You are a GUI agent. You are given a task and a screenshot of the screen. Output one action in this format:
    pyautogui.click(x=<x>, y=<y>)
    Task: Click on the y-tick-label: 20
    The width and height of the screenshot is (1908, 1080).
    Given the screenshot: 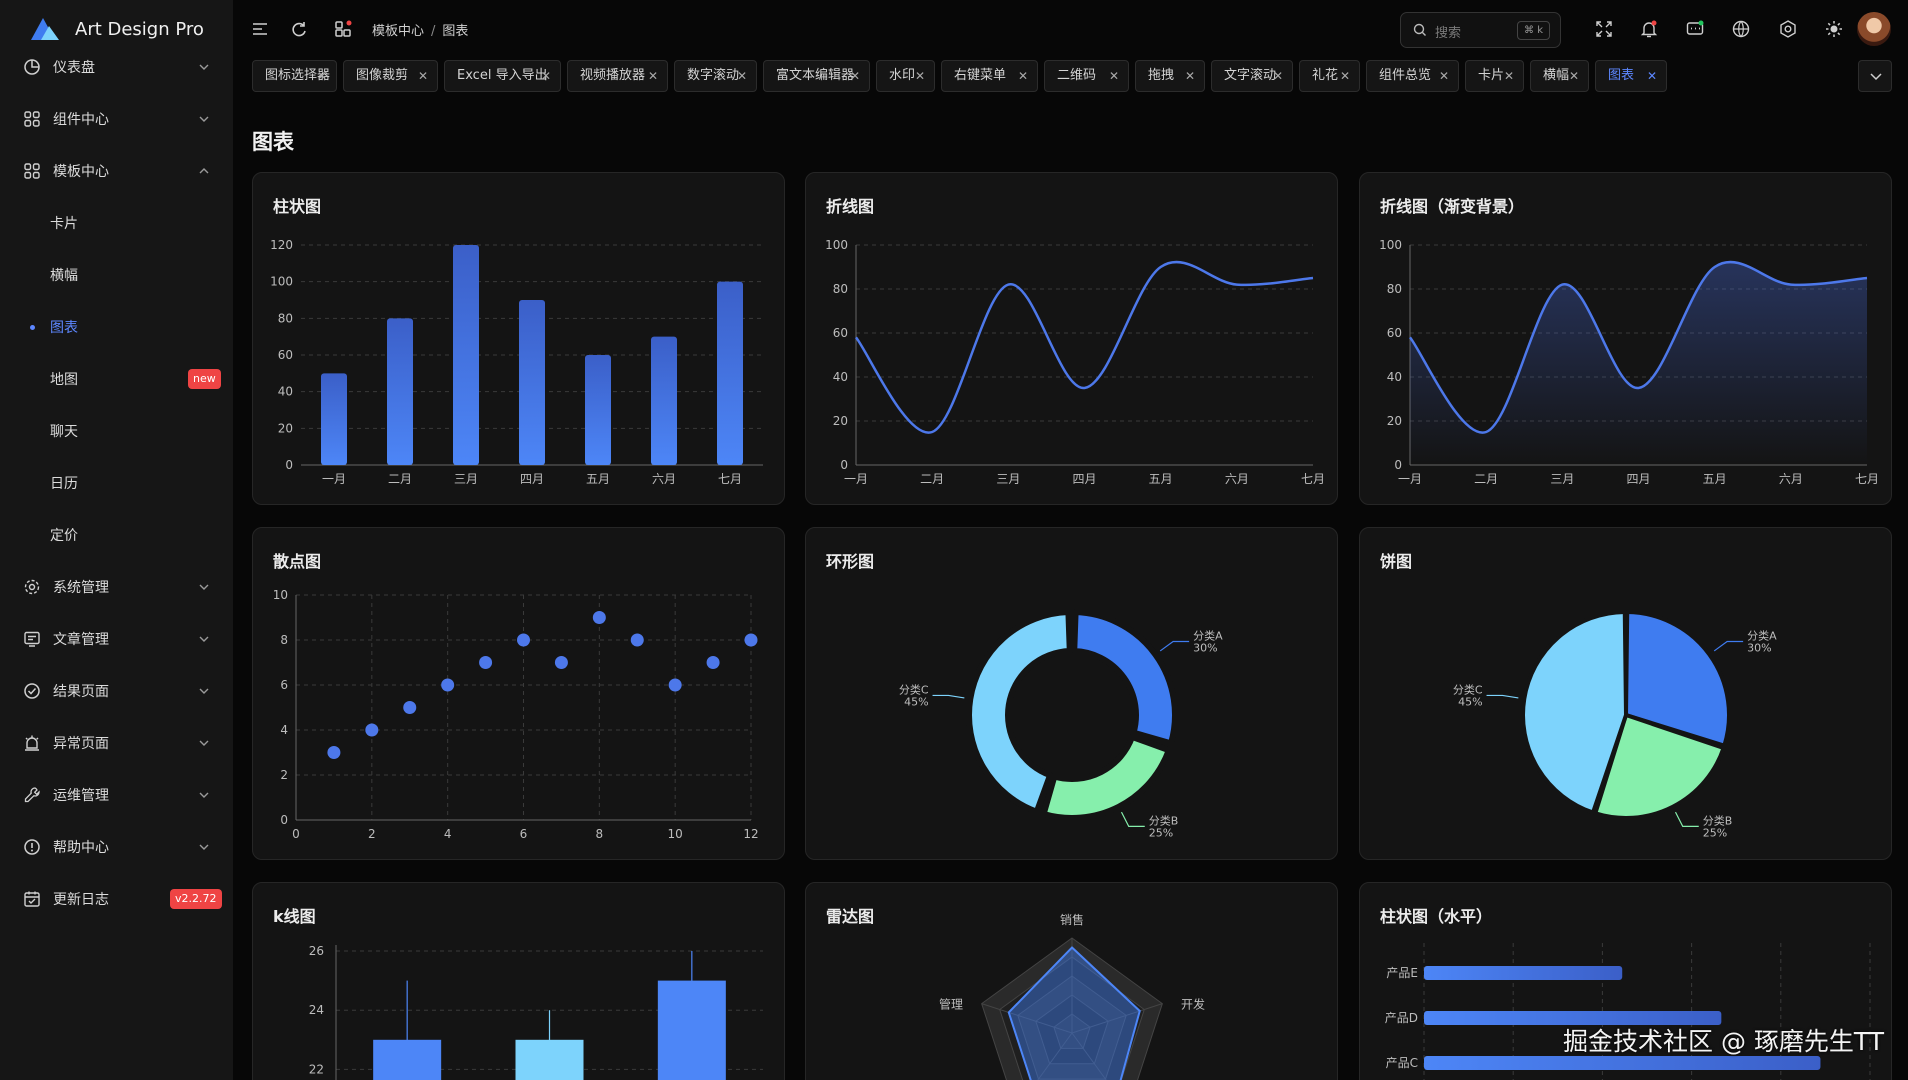 What is the action you would take?
    pyautogui.click(x=1394, y=421)
    